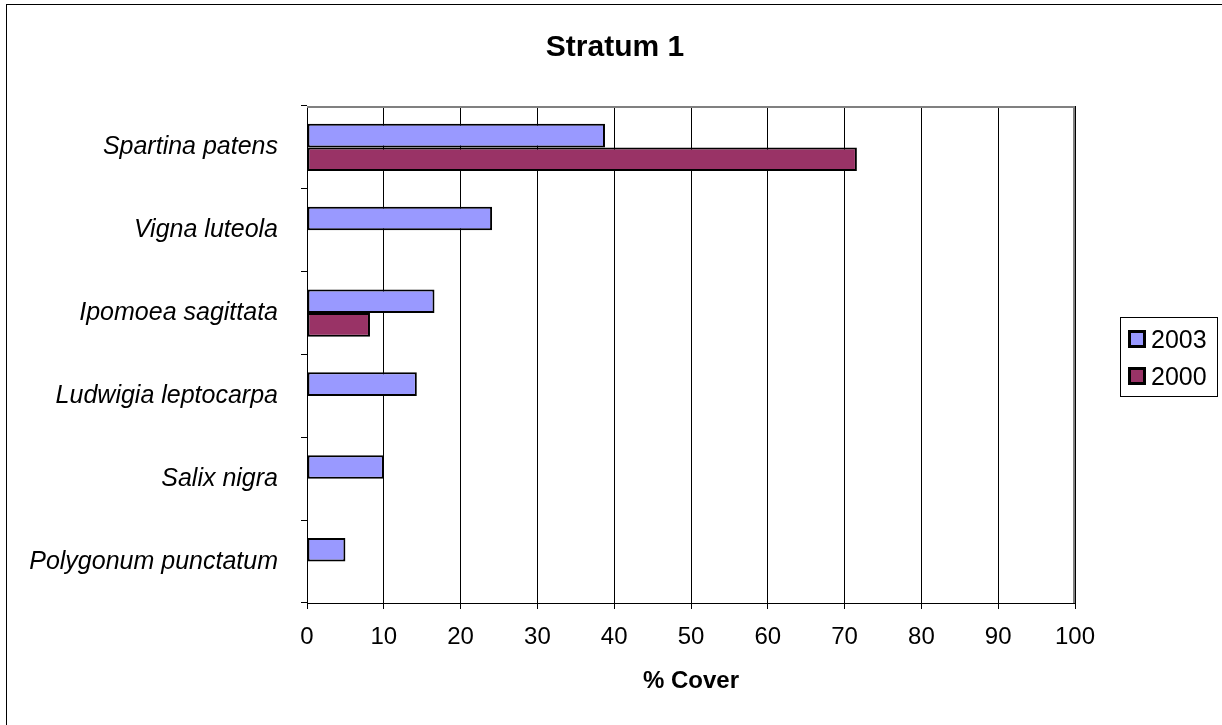  What do you see at coordinates (1179, 375) in the screenshot?
I see `legend-label: 2000` at bounding box center [1179, 375].